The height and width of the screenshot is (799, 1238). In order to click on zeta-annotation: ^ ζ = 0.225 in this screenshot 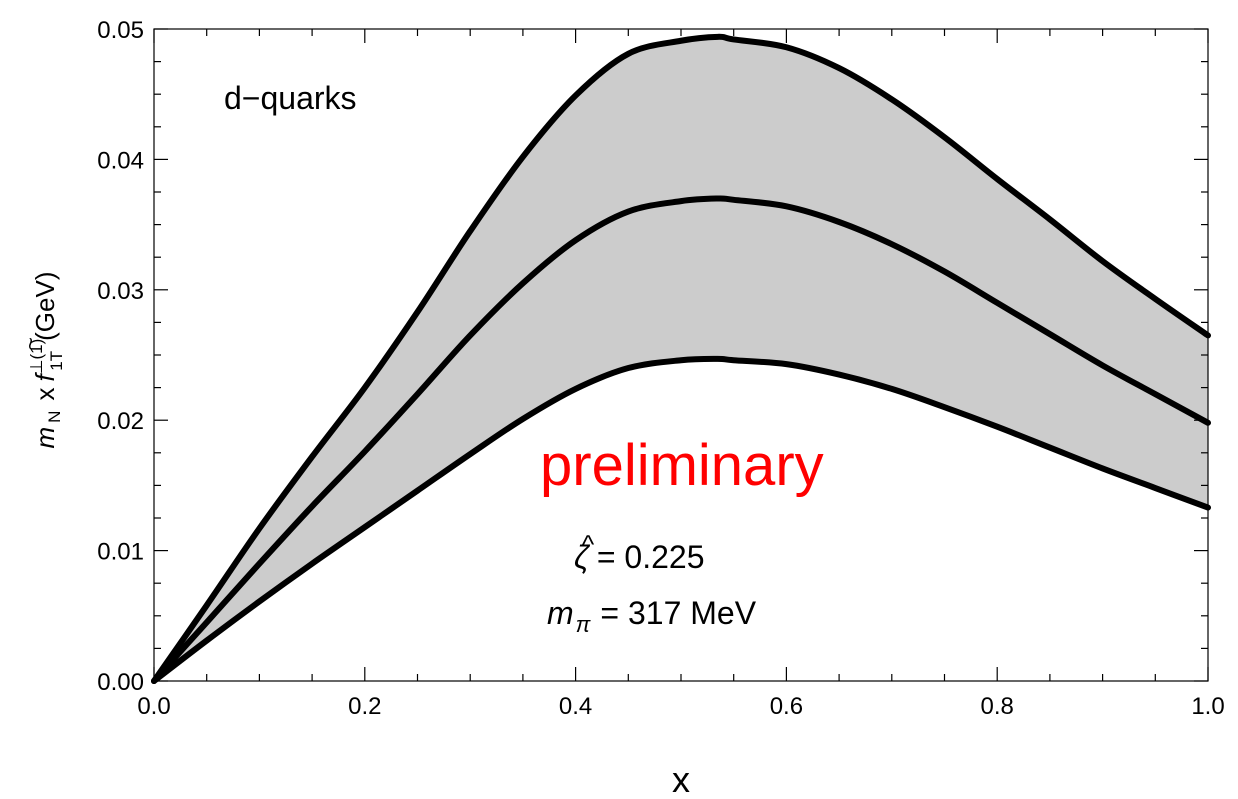, I will do `click(639, 552)`.